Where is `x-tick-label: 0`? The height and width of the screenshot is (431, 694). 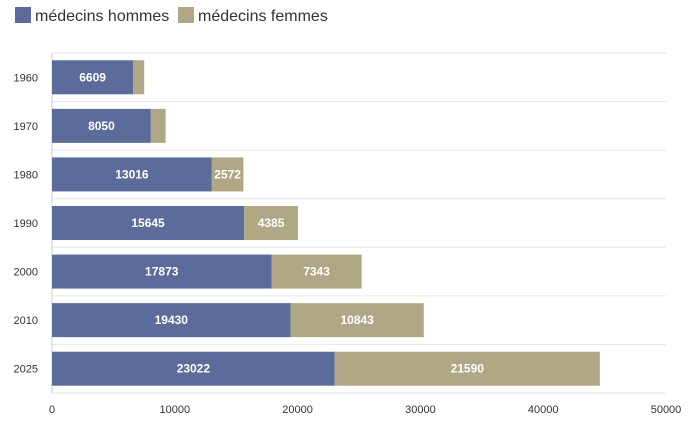
x-tick-label: 0 is located at coordinates (52, 410).